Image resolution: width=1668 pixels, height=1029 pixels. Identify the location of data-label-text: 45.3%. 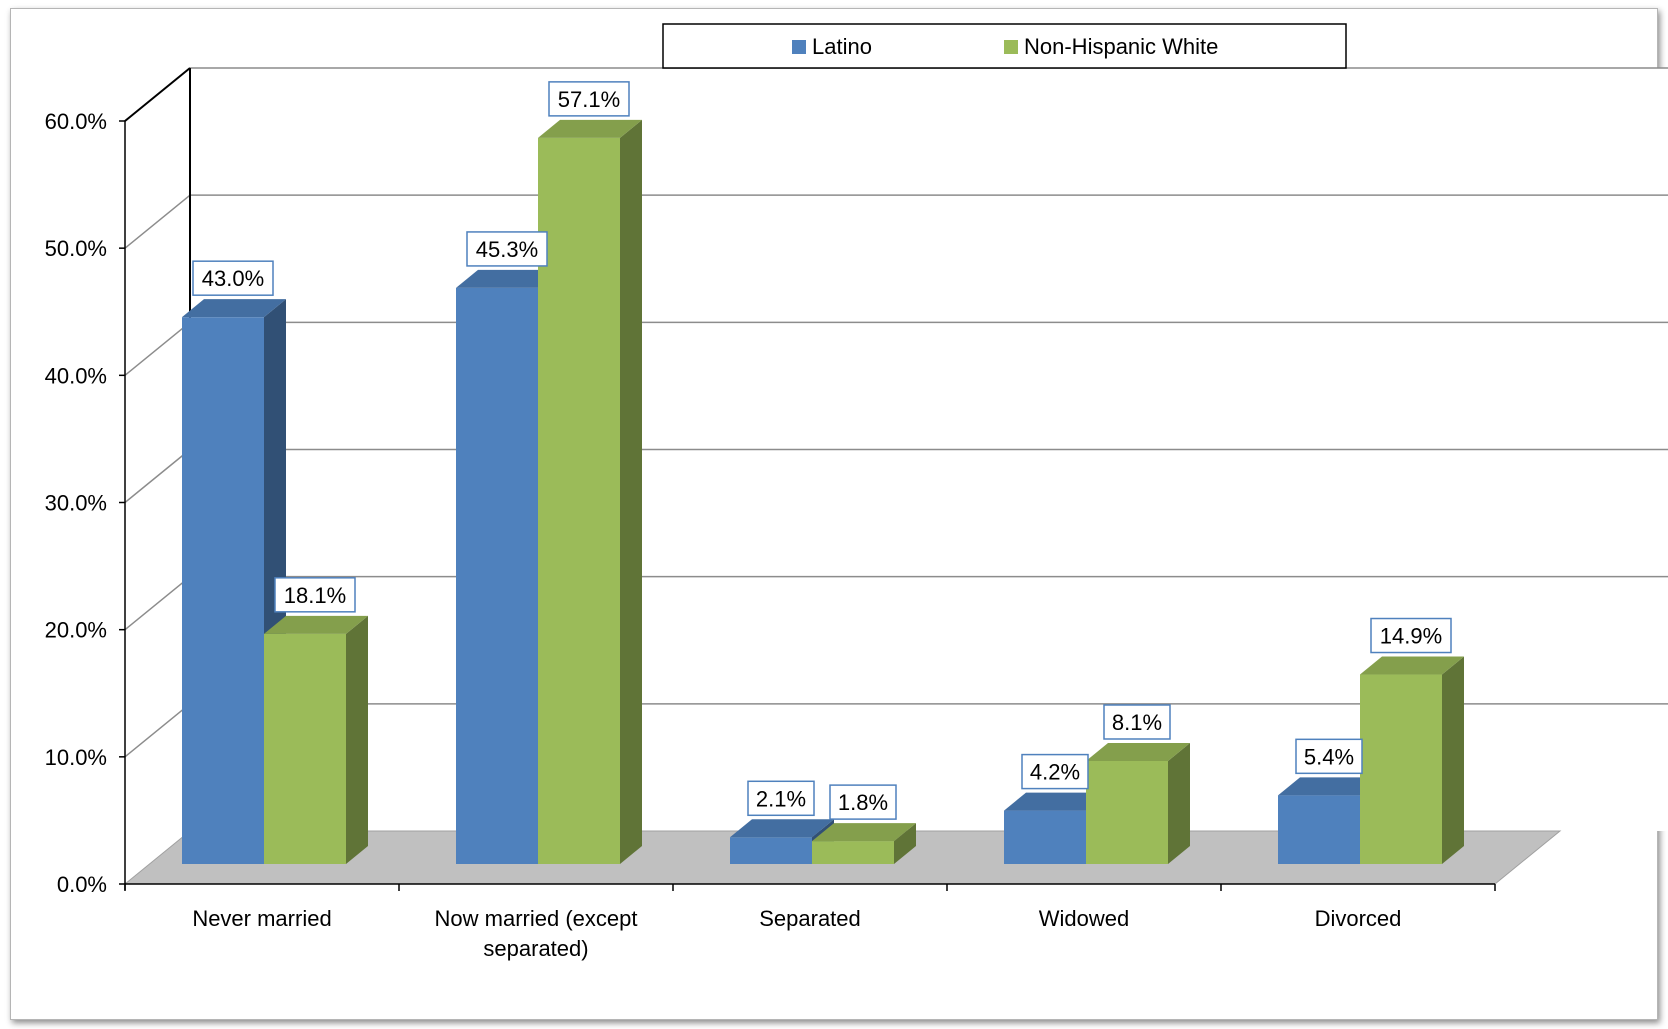
(507, 249).